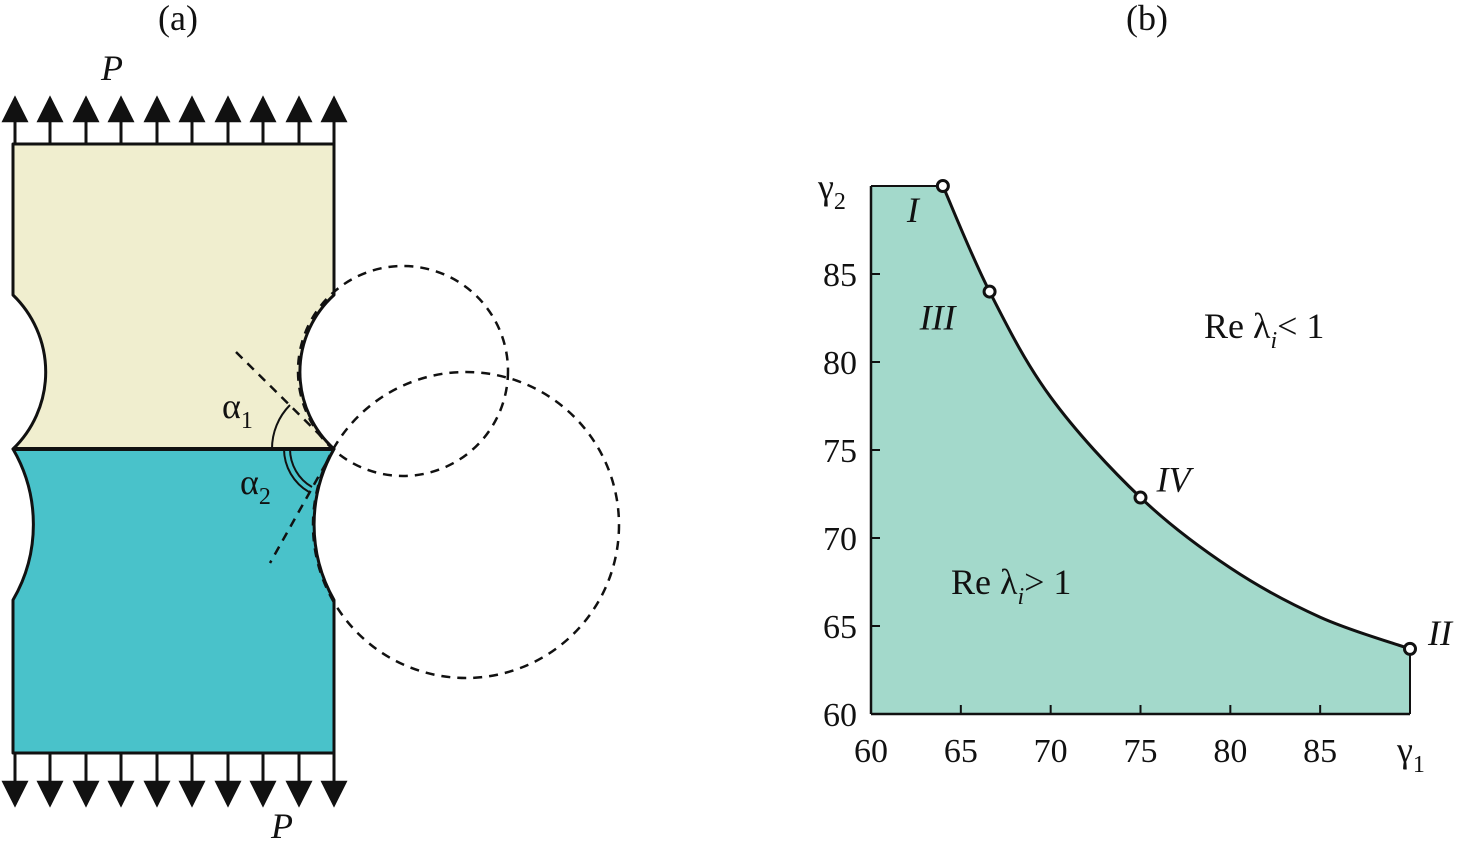  Describe the element at coordinates (1051, 751) in the screenshot. I see `x-tick-label: 70` at that location.